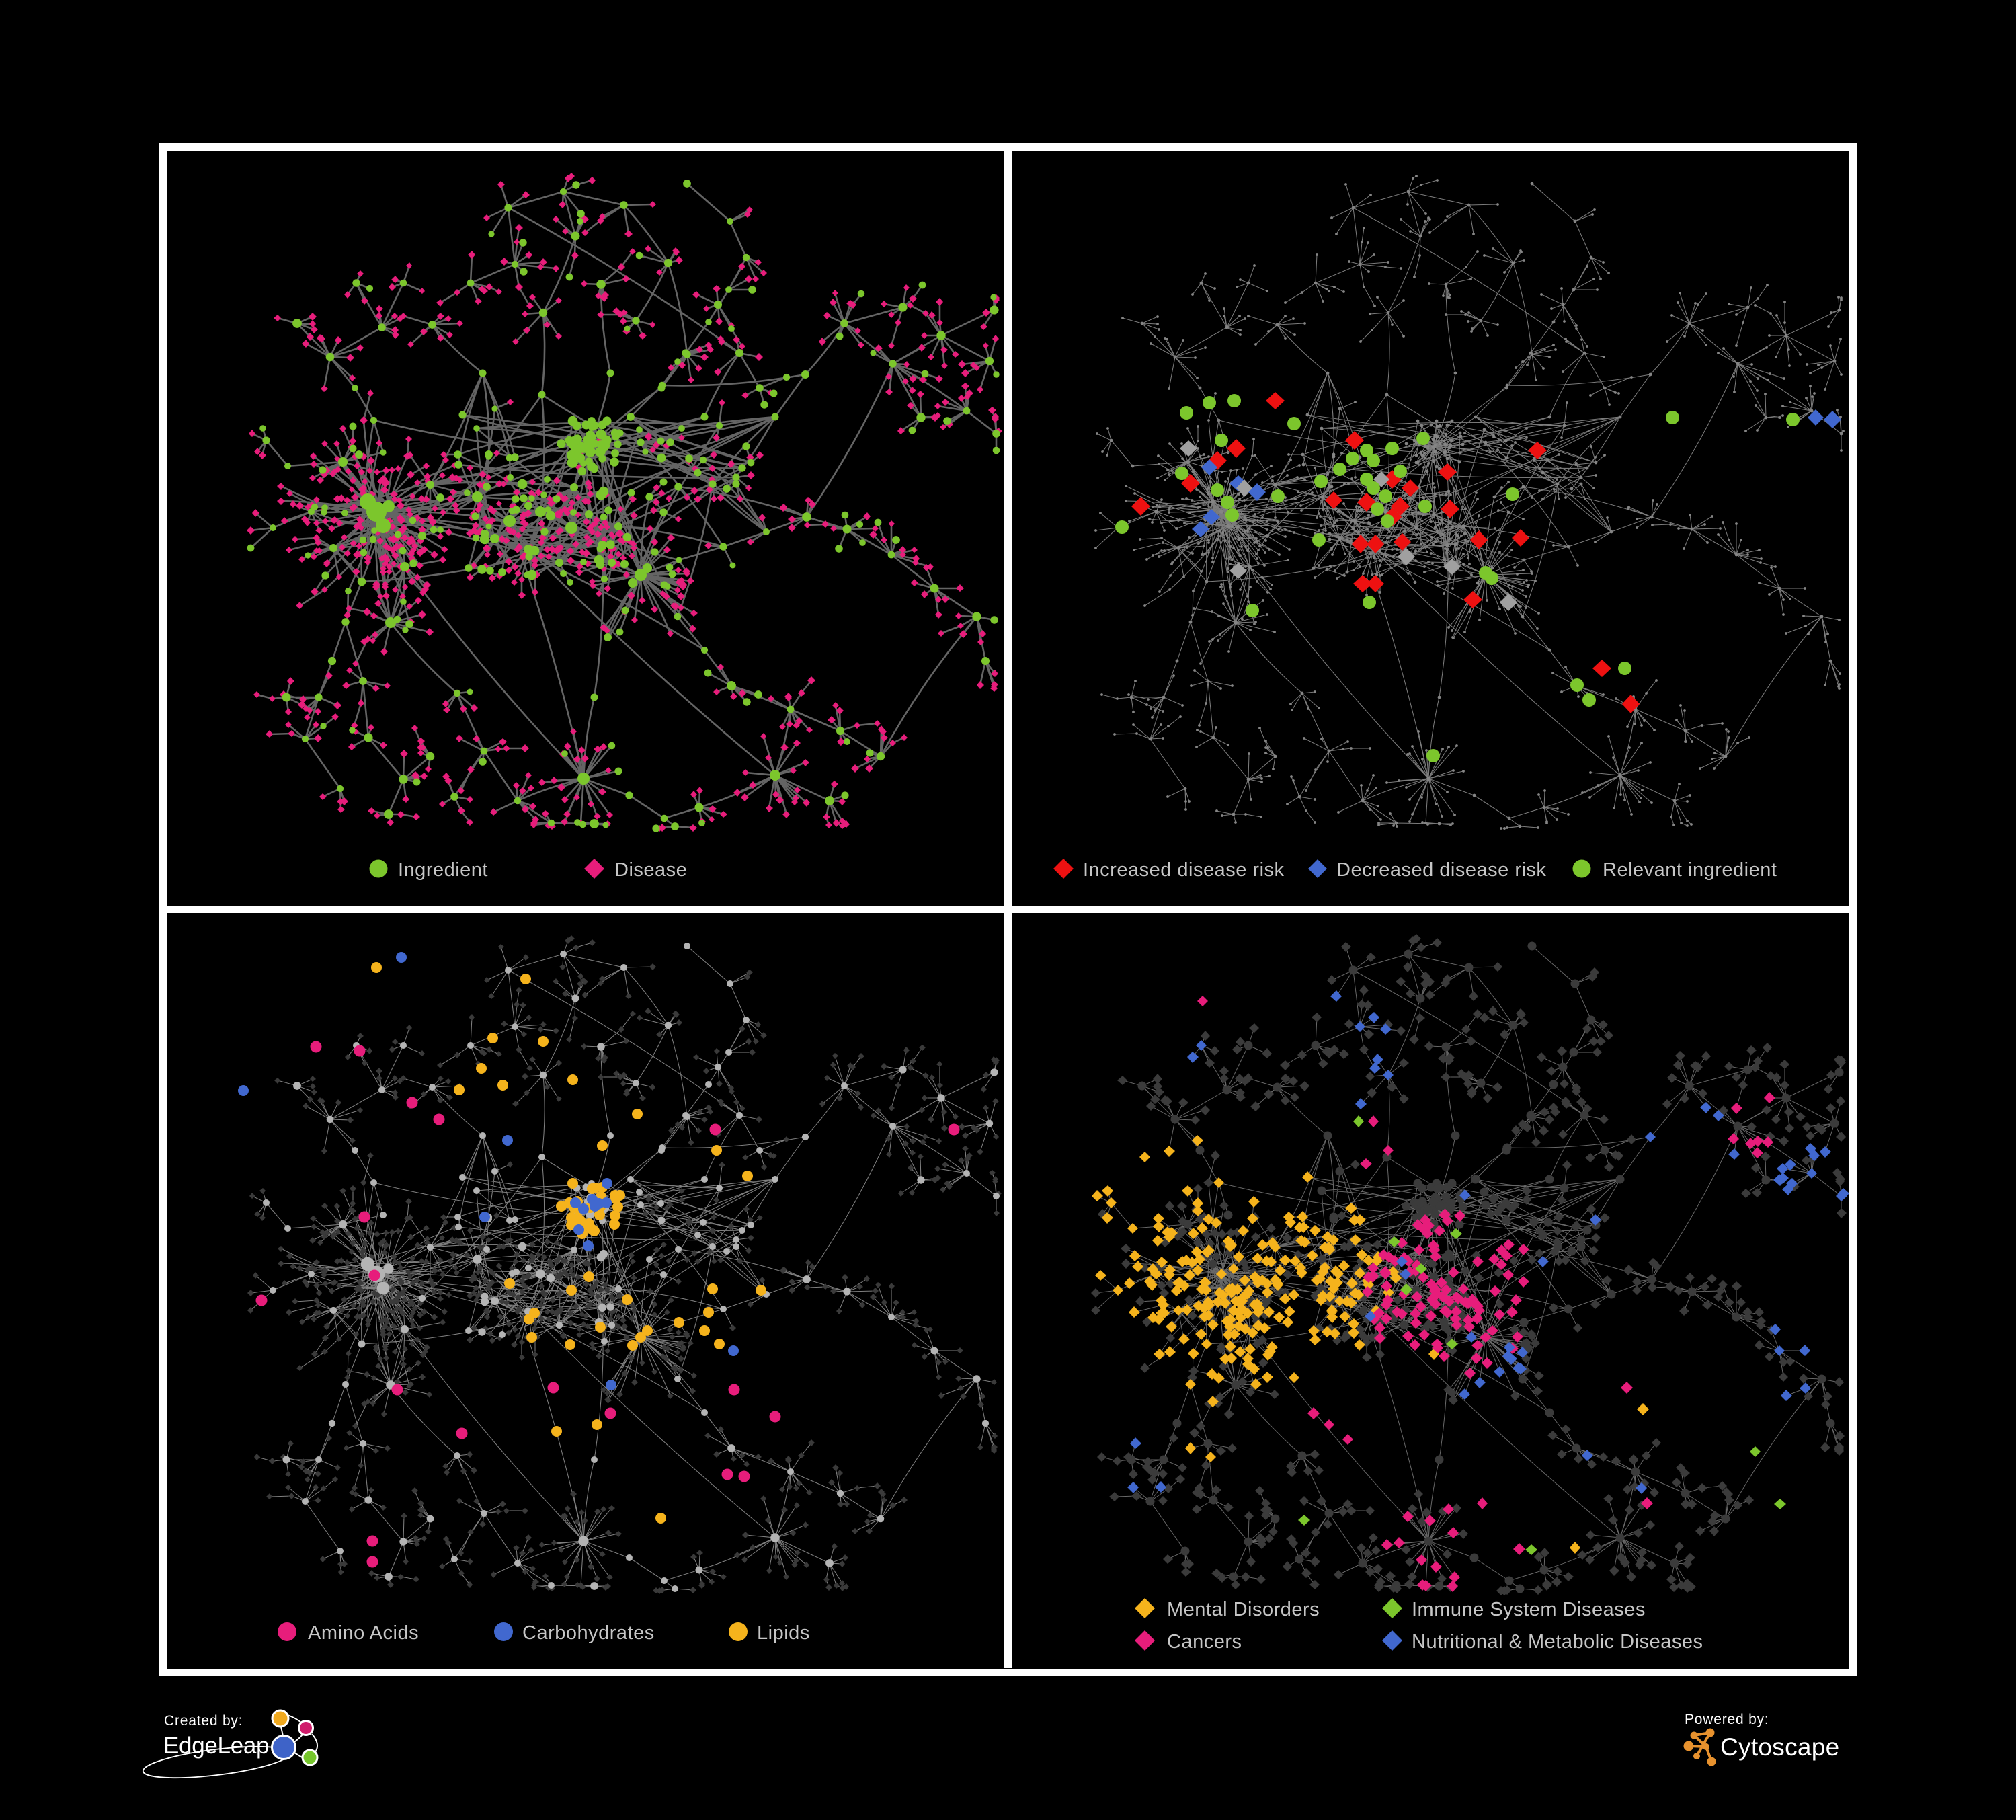 Image resolution: width=2016 pixels, height=1820 pixels. I want to click on svg-text: Cancers, so click(1204, 1642).